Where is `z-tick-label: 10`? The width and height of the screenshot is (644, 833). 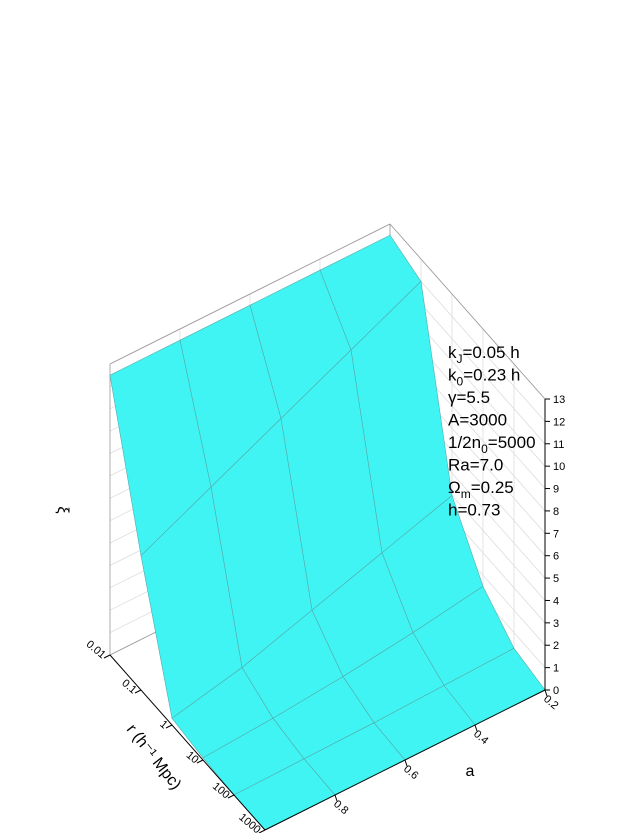 z-tick-label: 10 is located at coordinates (559, 467).